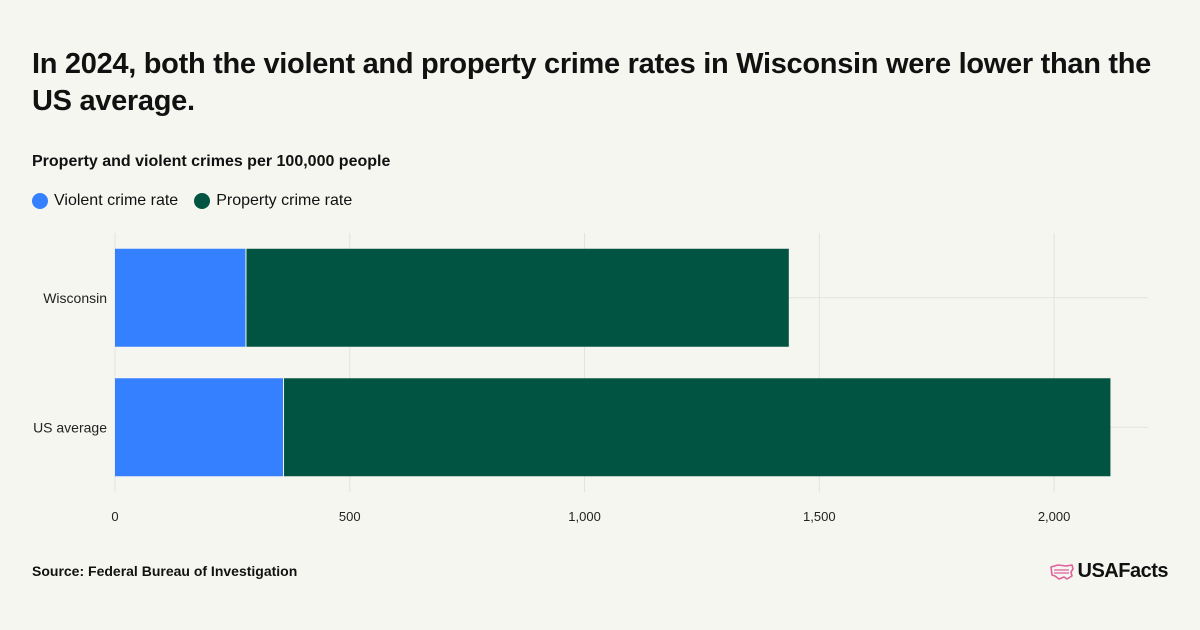 The width and height of the screenshot is (1200, 630). I want to click on category-label-1: US average, so click(70, 427).